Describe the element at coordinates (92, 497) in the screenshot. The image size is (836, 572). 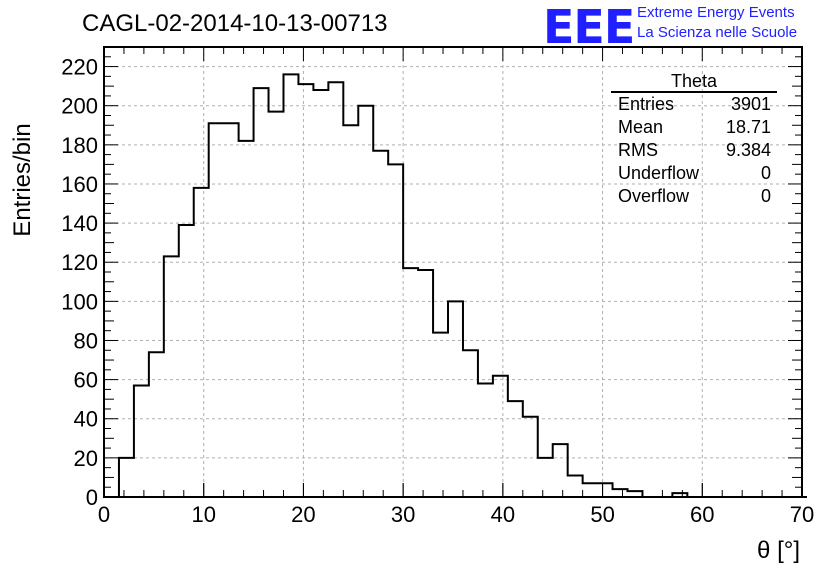
I see `y-tick-label: 0` at that location.